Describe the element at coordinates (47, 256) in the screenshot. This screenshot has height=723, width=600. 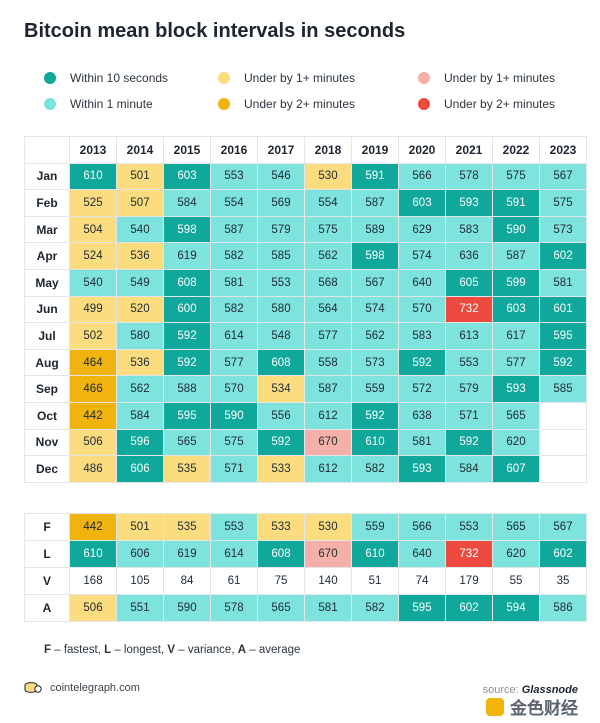
I see `row-header: Apr` at that location.